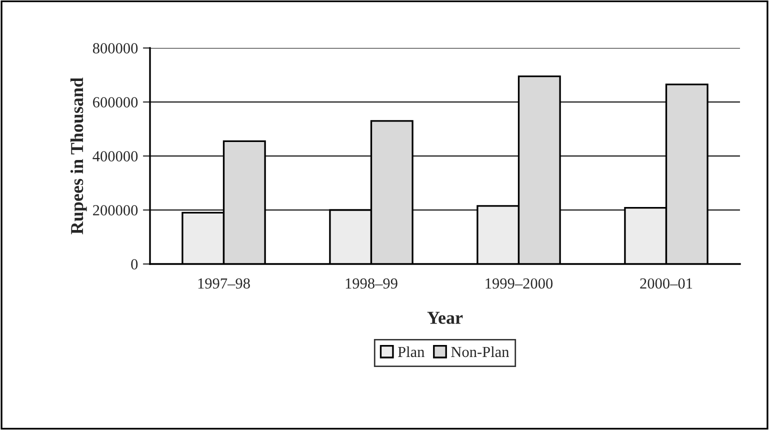  I want to click on x-tick-label: 2000–01, so click(666, 283).